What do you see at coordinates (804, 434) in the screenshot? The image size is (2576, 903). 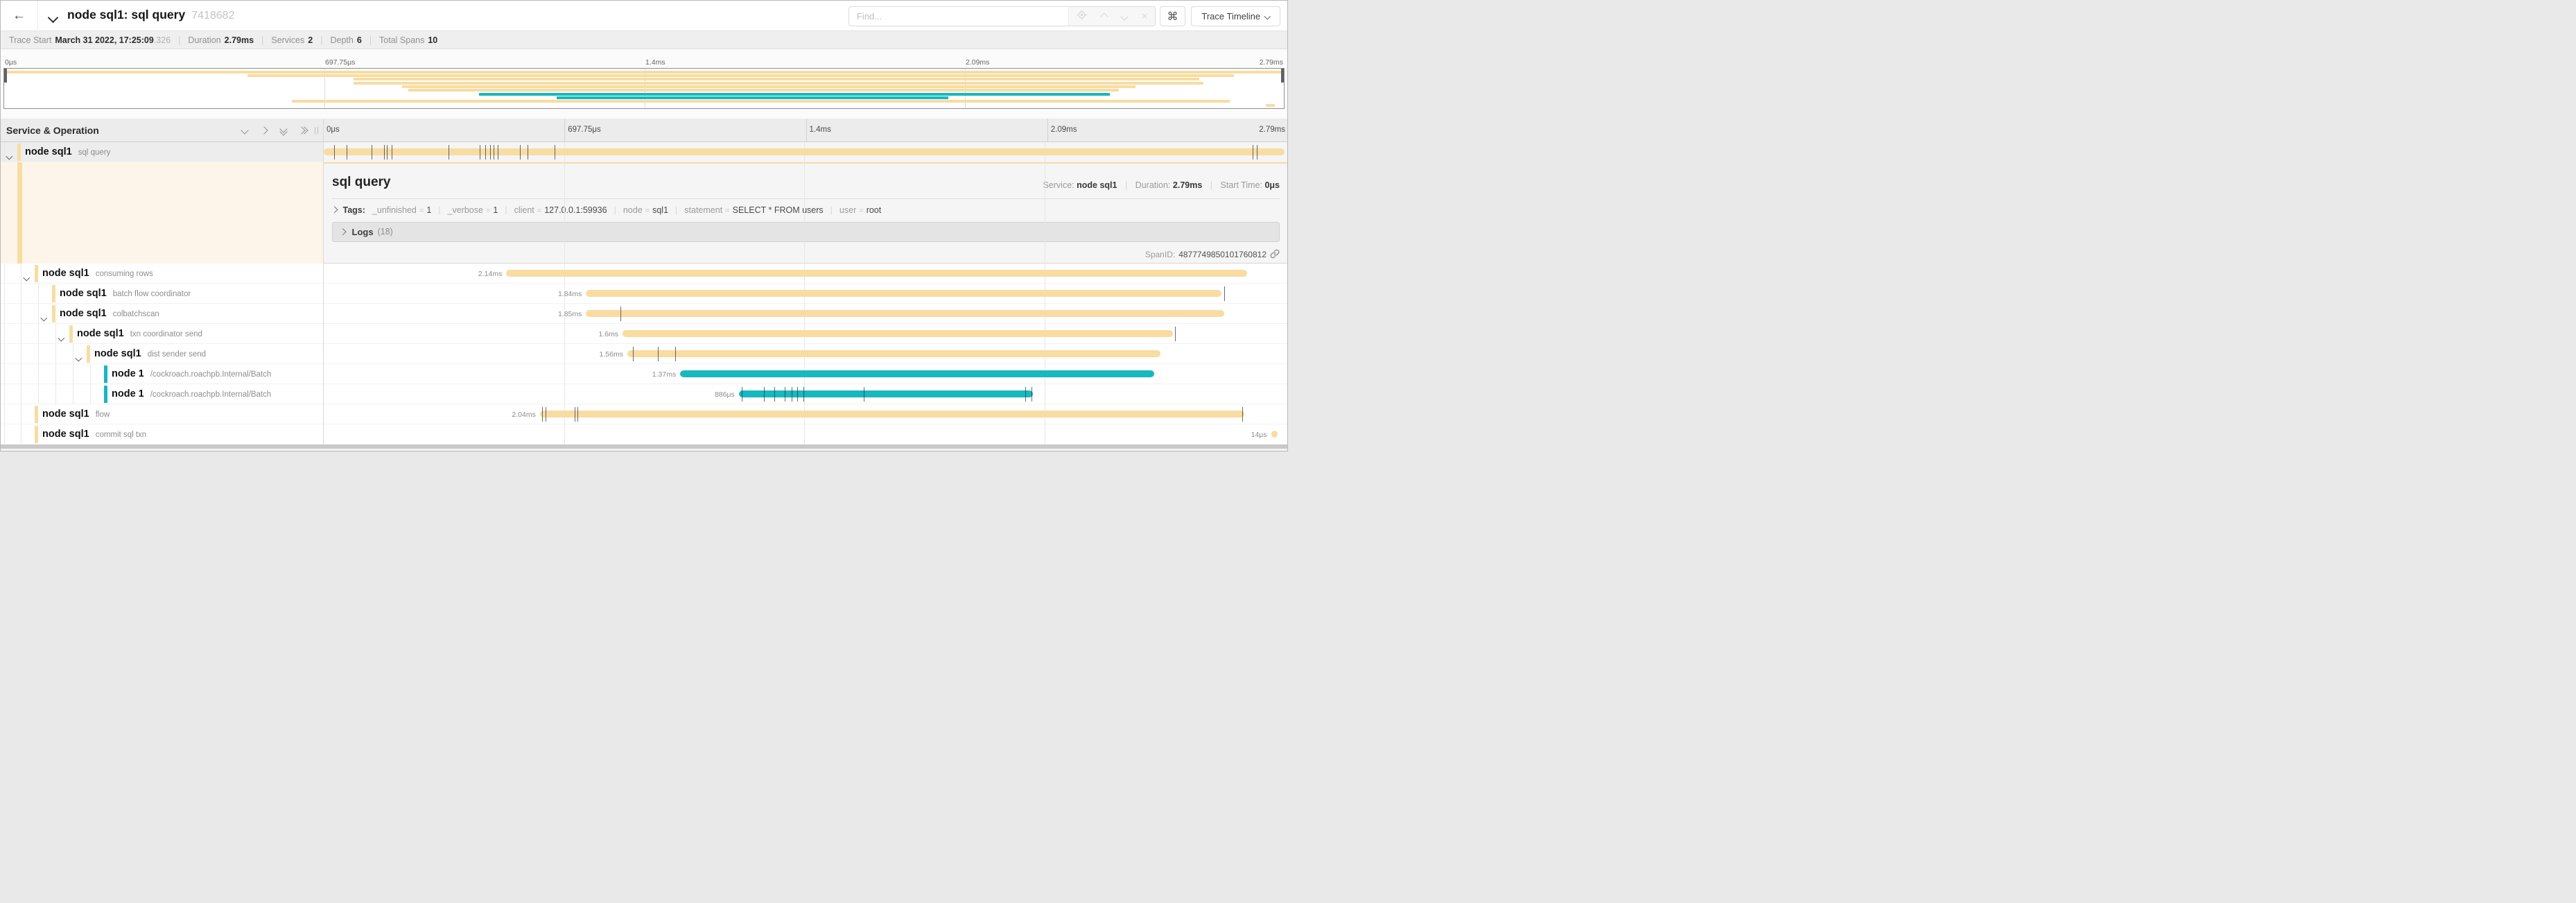 I see `span-timeline-cell: 14μs` at bounding box center [804, 434].